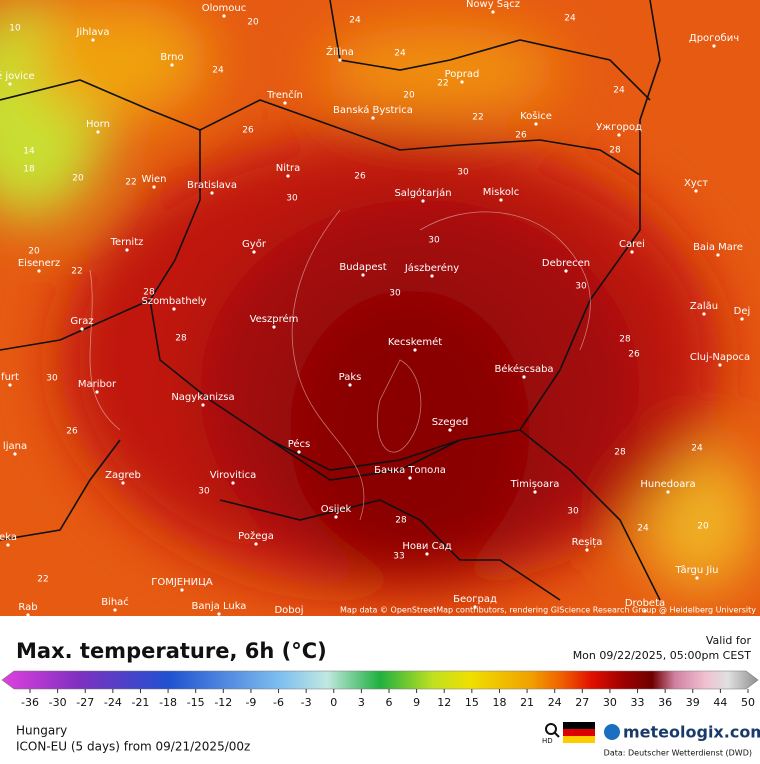 This screenshot has width=760, height=764. What do you see at coordinates (536, 116) in the screenshot?
I see `city-label: Košice` at bounding box center [536, 116].